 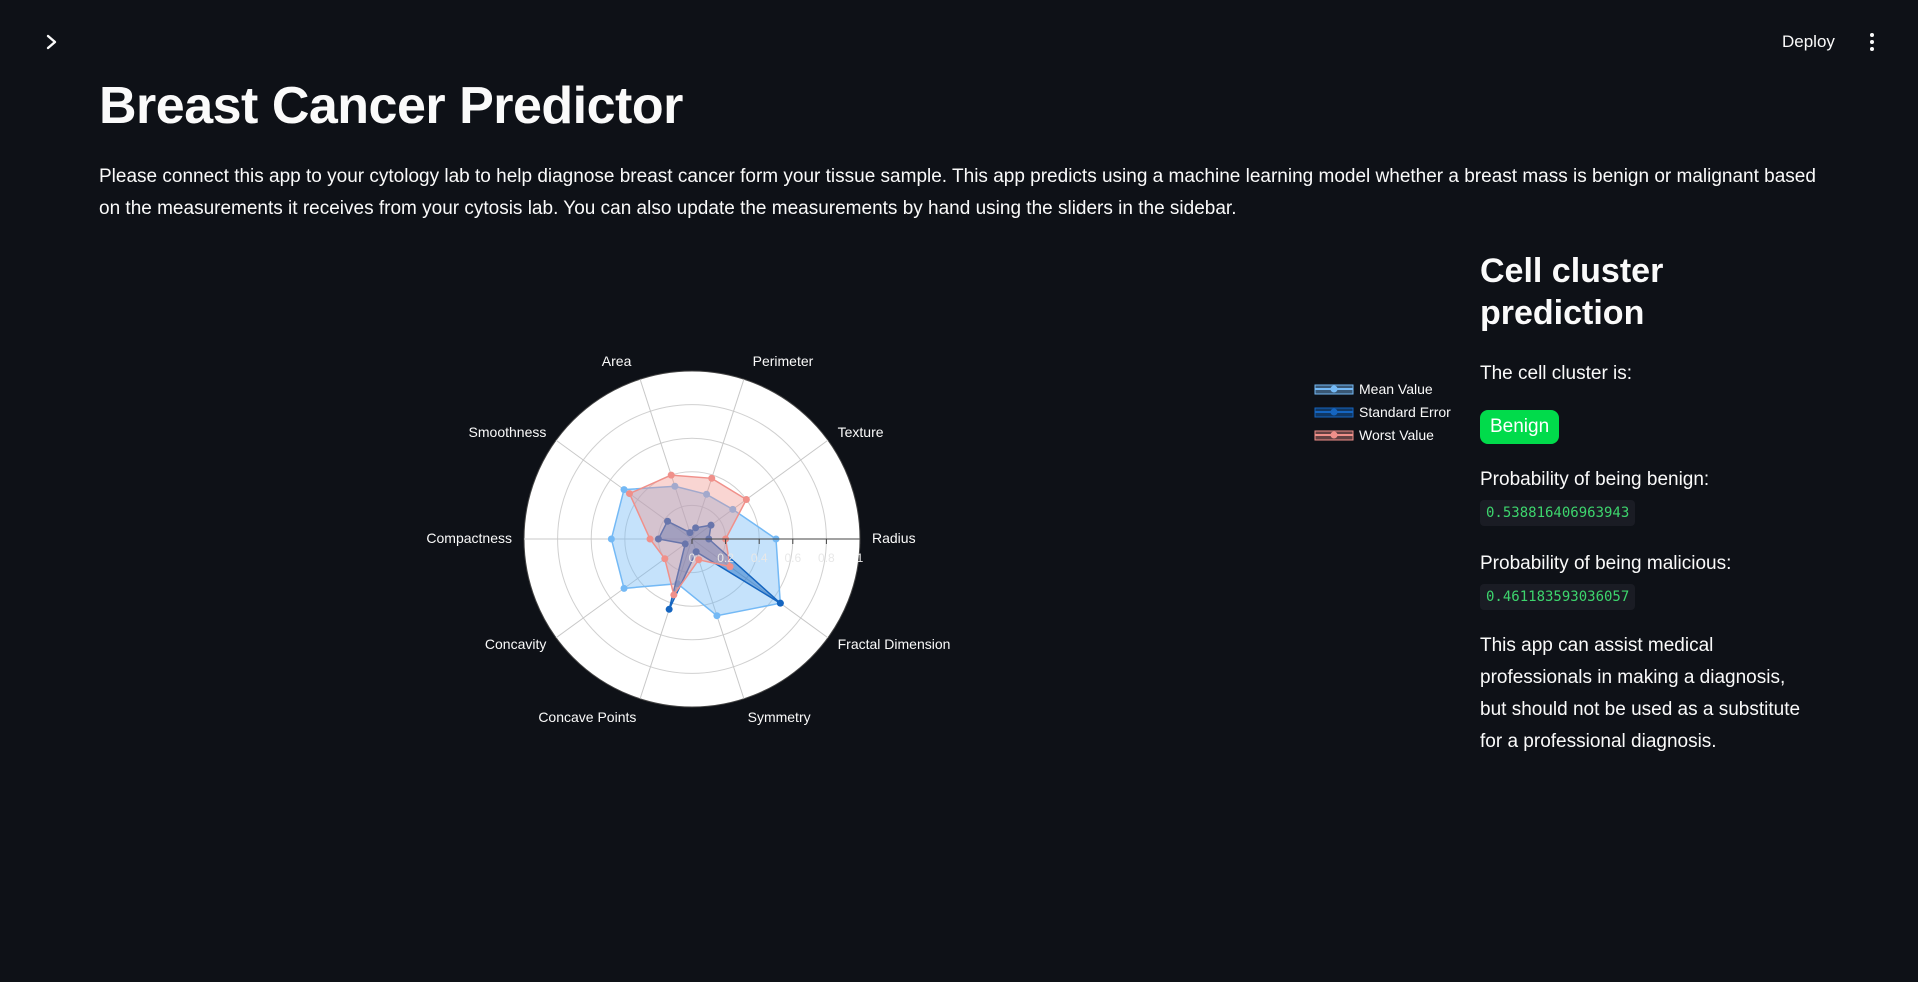 What do you see at coordinates (1872, 35) in the screenshot?
I see `more-vertical-icon` at bounding box center [1872, 35].